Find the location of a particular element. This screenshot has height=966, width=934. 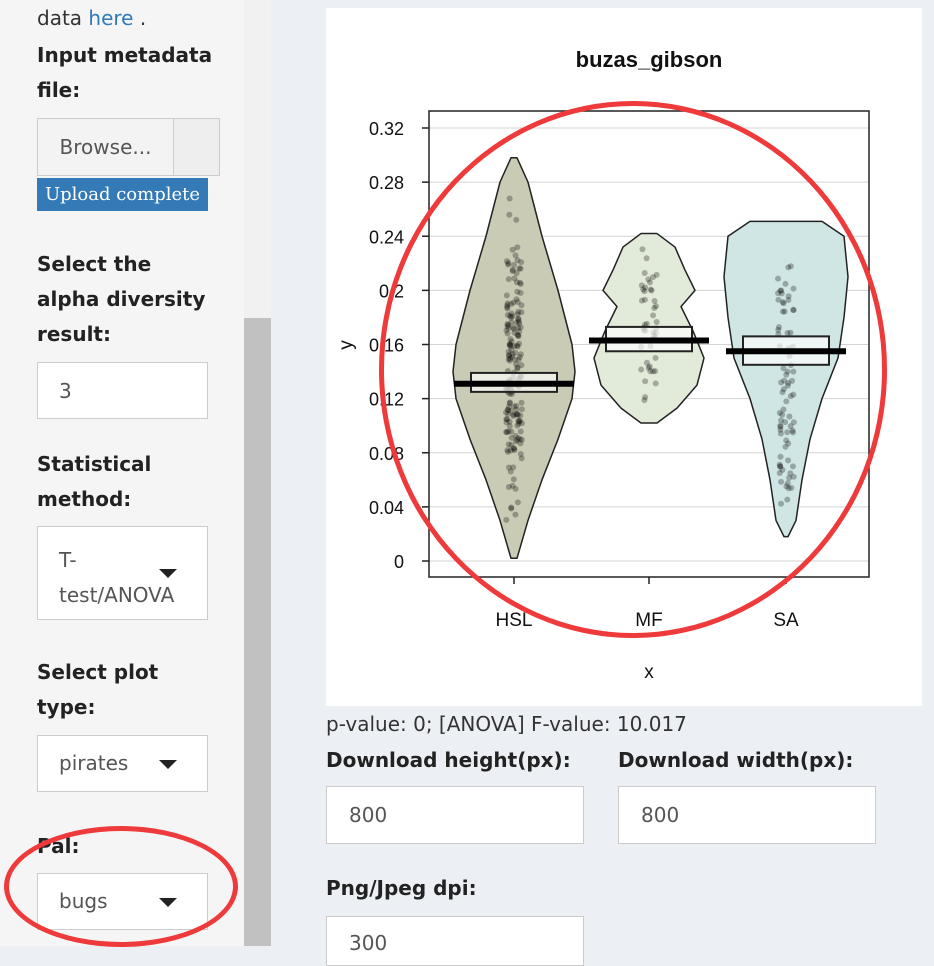

file-name-field is located at coordinates (197, 147).